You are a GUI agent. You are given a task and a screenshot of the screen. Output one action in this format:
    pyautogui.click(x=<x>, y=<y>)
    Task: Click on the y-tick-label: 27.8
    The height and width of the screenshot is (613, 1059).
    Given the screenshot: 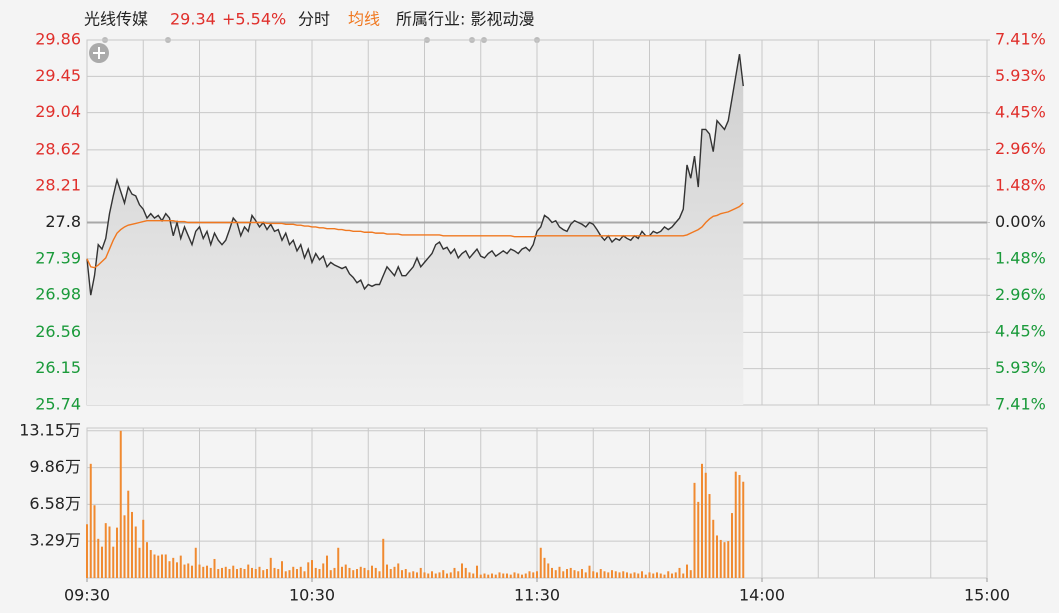 What is the action you would take?
    pyautogui.click(x=63, y=221)
    